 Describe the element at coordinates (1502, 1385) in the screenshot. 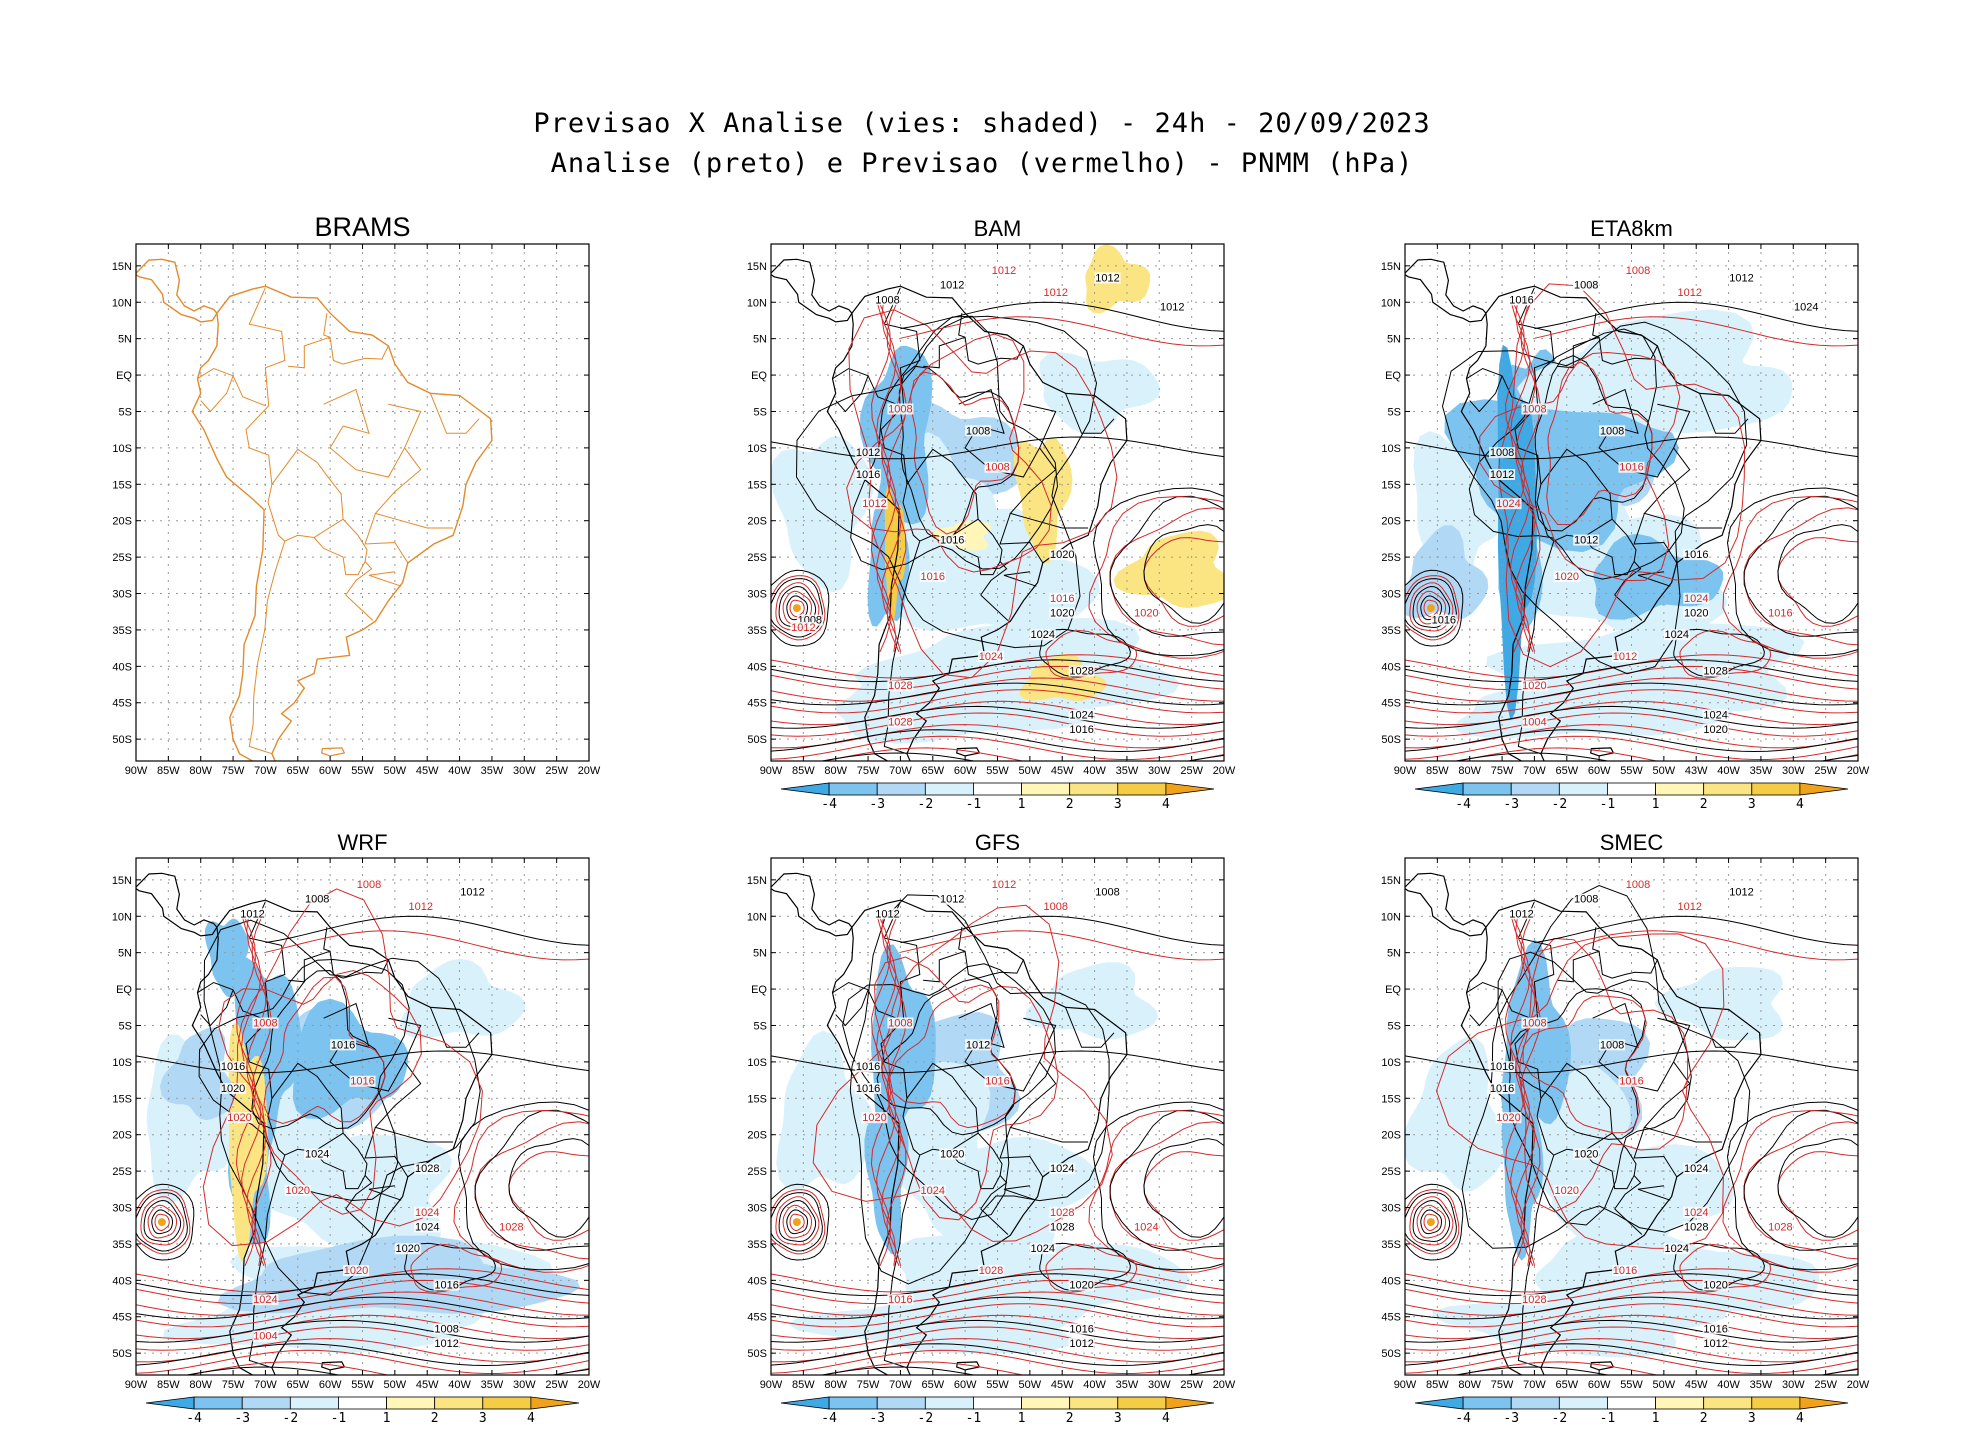

I see `x-tick-label: 75W` at that location.